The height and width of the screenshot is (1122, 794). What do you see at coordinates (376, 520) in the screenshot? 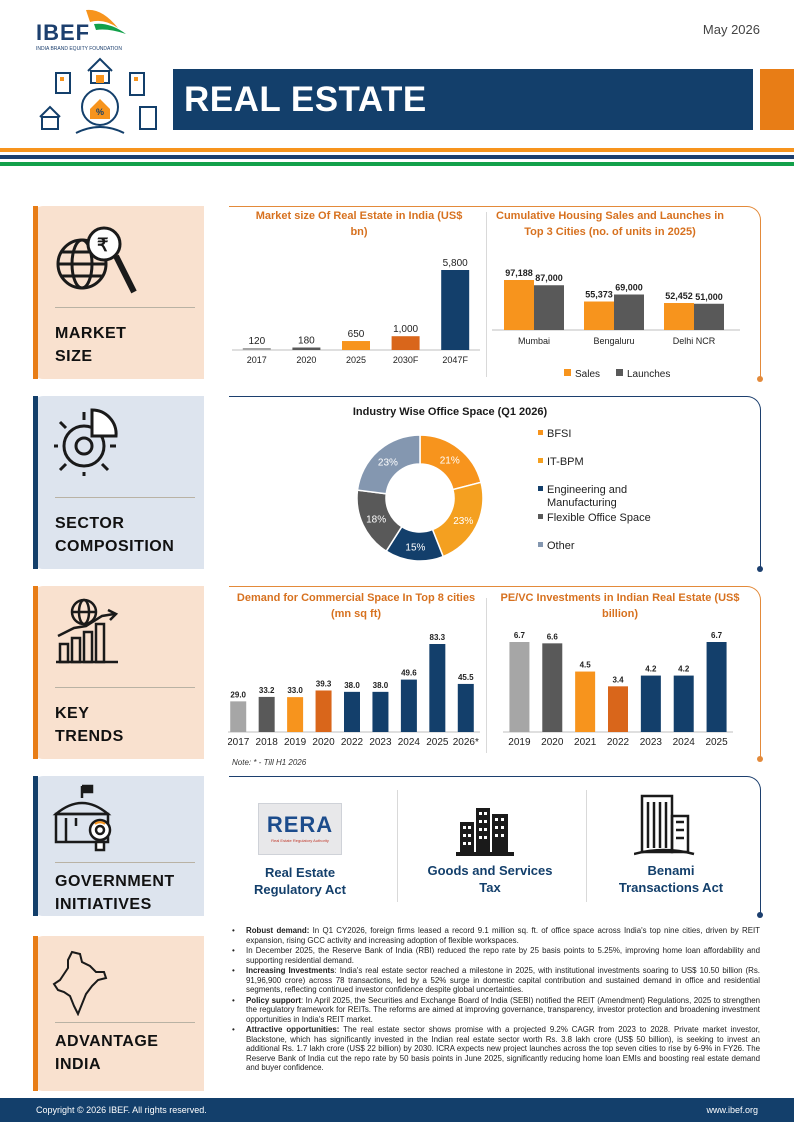
I see `slice-label: 18%` at bounding box center [376, 520].